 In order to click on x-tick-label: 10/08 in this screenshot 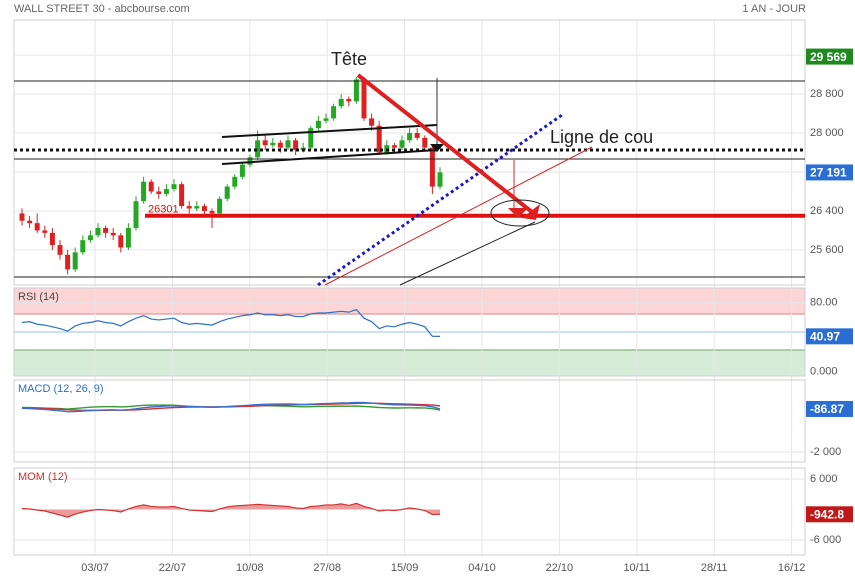, I will do `click(250, 568)`.